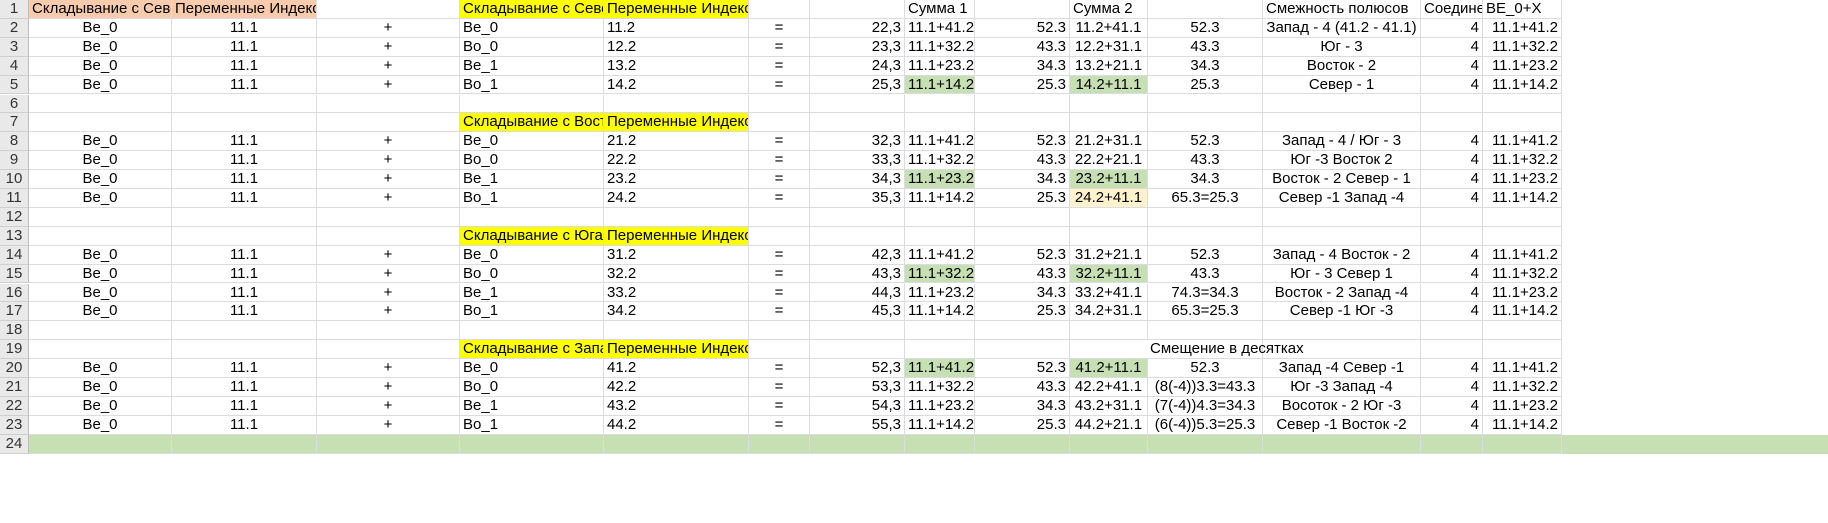 This screenshot has height=523, width=1828. I want to click on cell-i2: 52.3, so click(1022, 28).